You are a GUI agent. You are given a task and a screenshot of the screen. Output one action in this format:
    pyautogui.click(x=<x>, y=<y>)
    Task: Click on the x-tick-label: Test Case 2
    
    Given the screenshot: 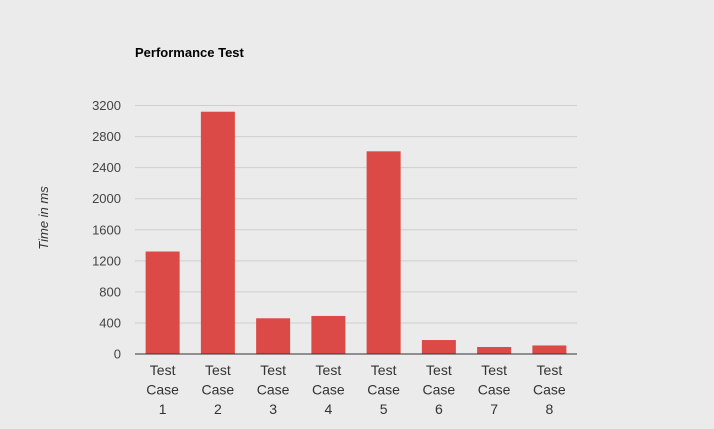 What is the action you would take?
    pyautogui.click(x=218, y=389)
    